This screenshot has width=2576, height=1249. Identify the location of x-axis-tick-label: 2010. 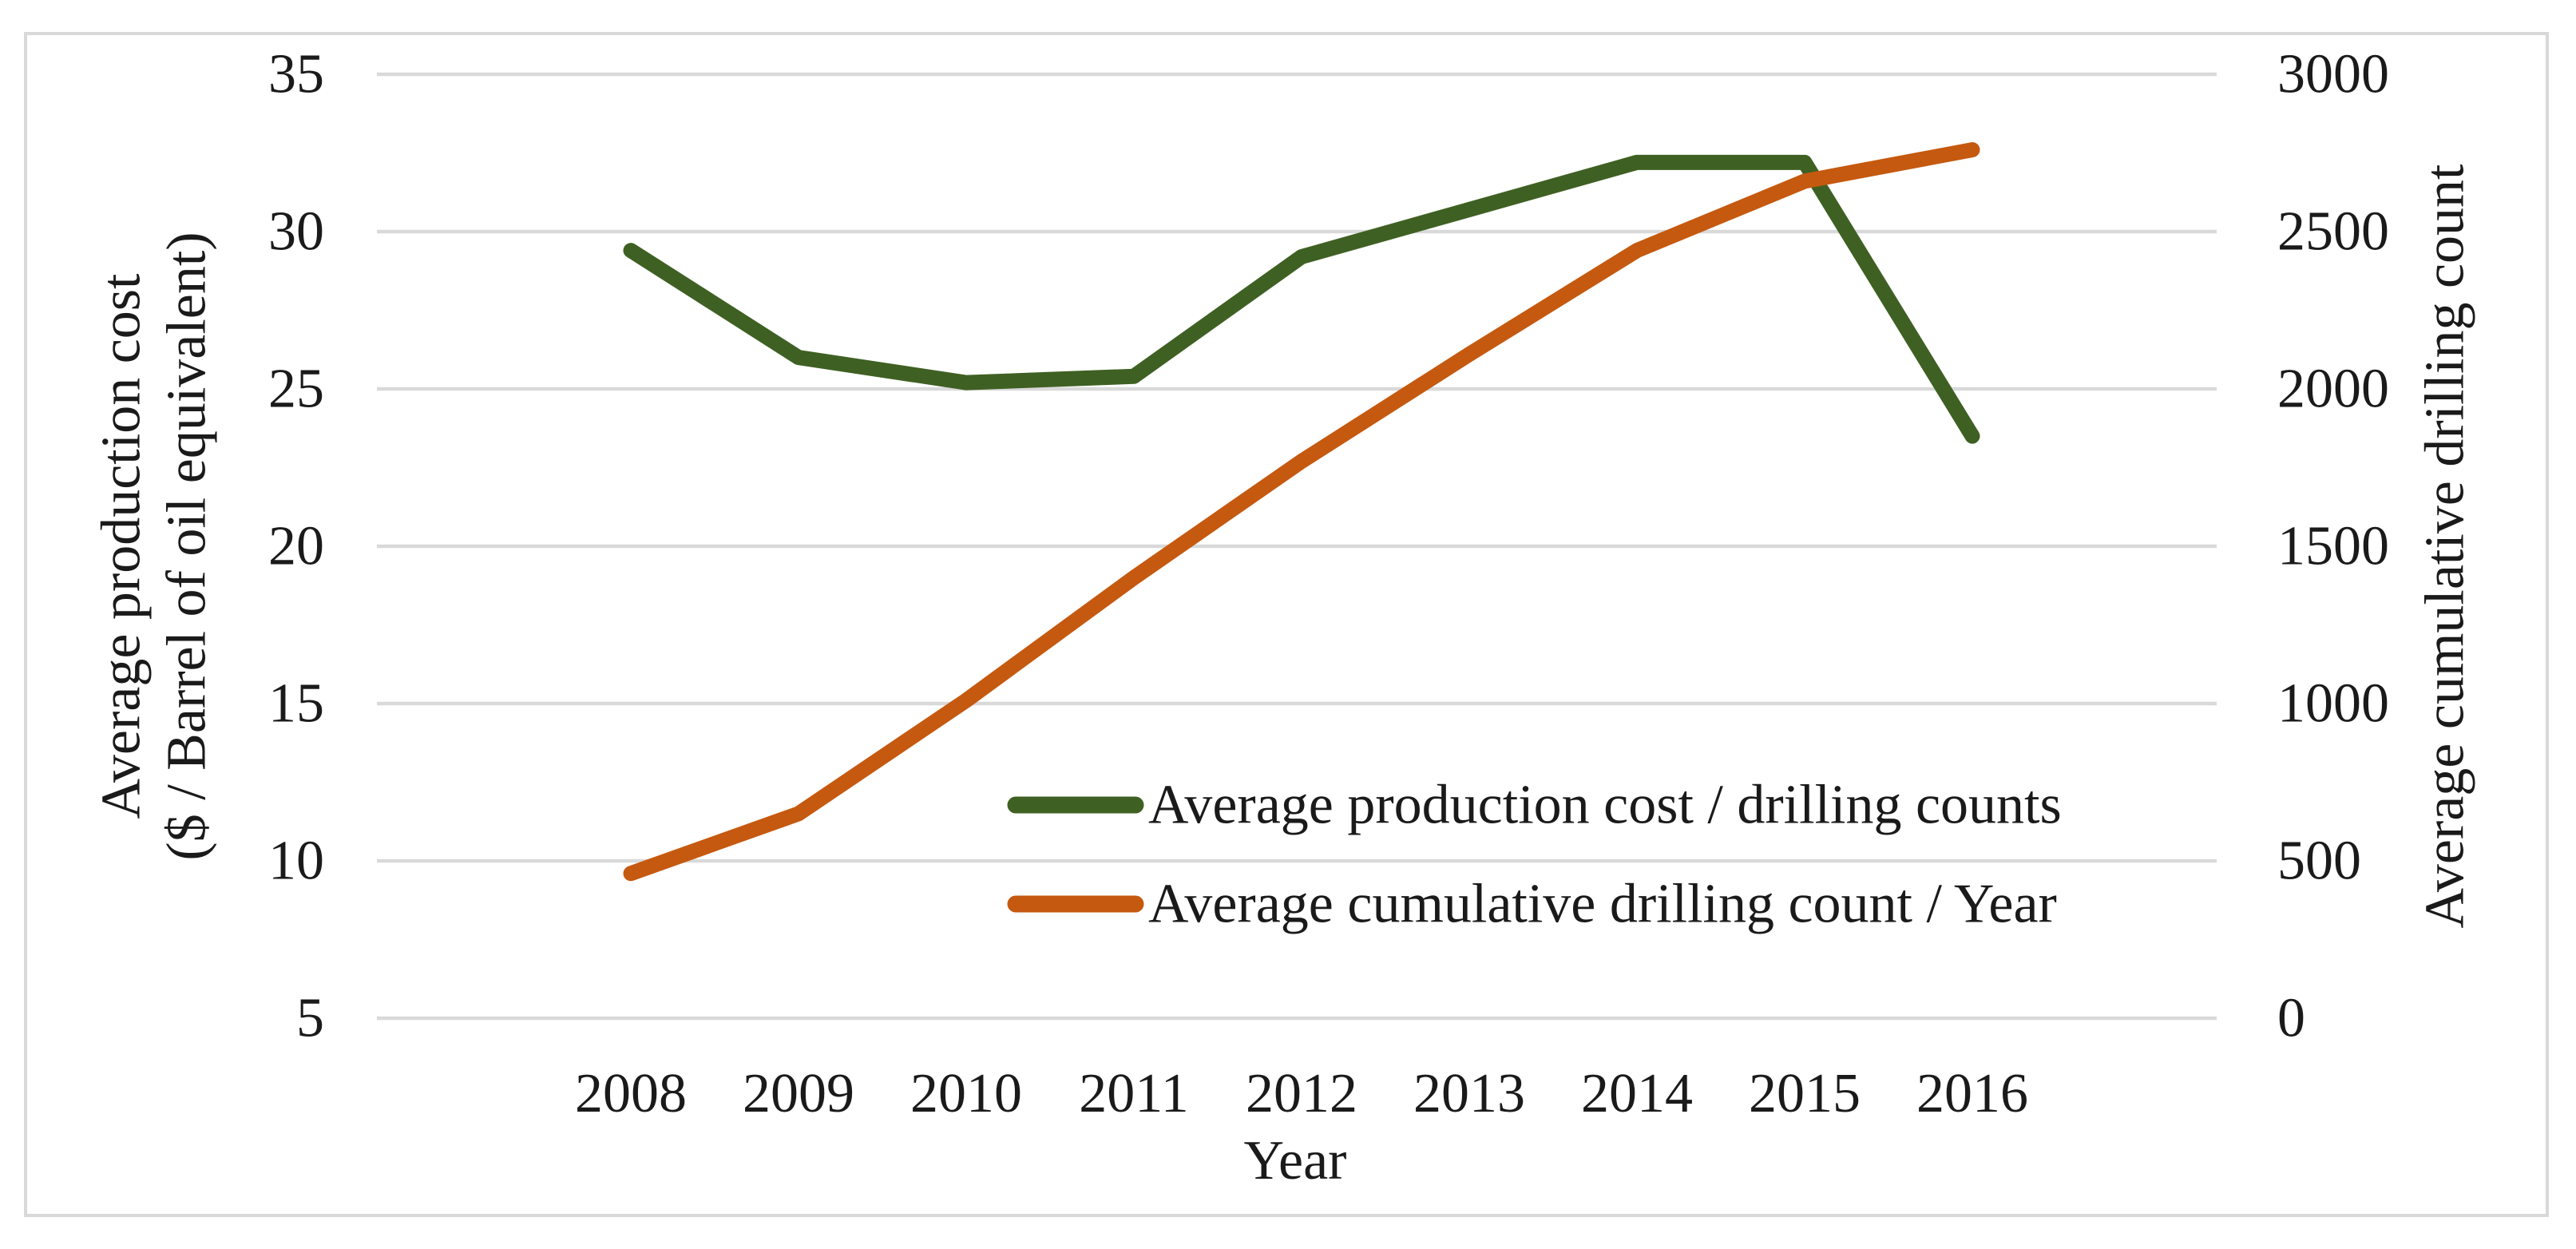
(966, 1093).